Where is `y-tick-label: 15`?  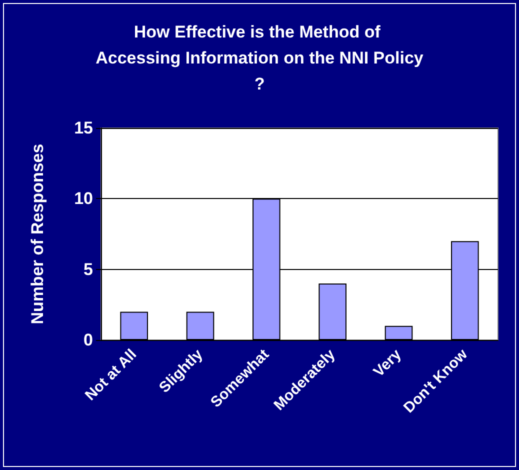
y-tick-label: 15 is located at coordinates (83, 128).